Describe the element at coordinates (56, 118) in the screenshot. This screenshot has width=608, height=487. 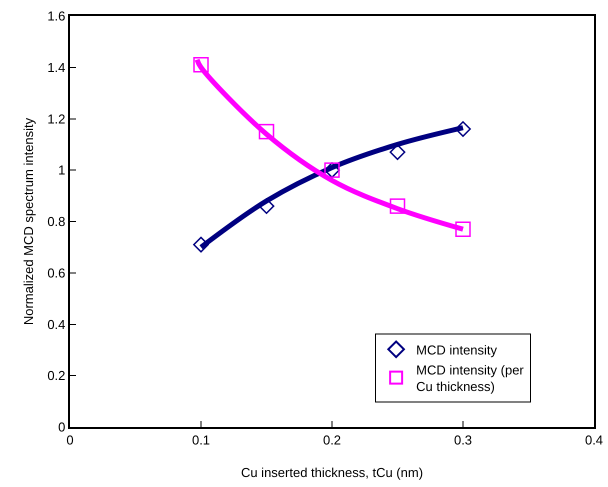
I see `y-tick-label: 1.2` at that location.